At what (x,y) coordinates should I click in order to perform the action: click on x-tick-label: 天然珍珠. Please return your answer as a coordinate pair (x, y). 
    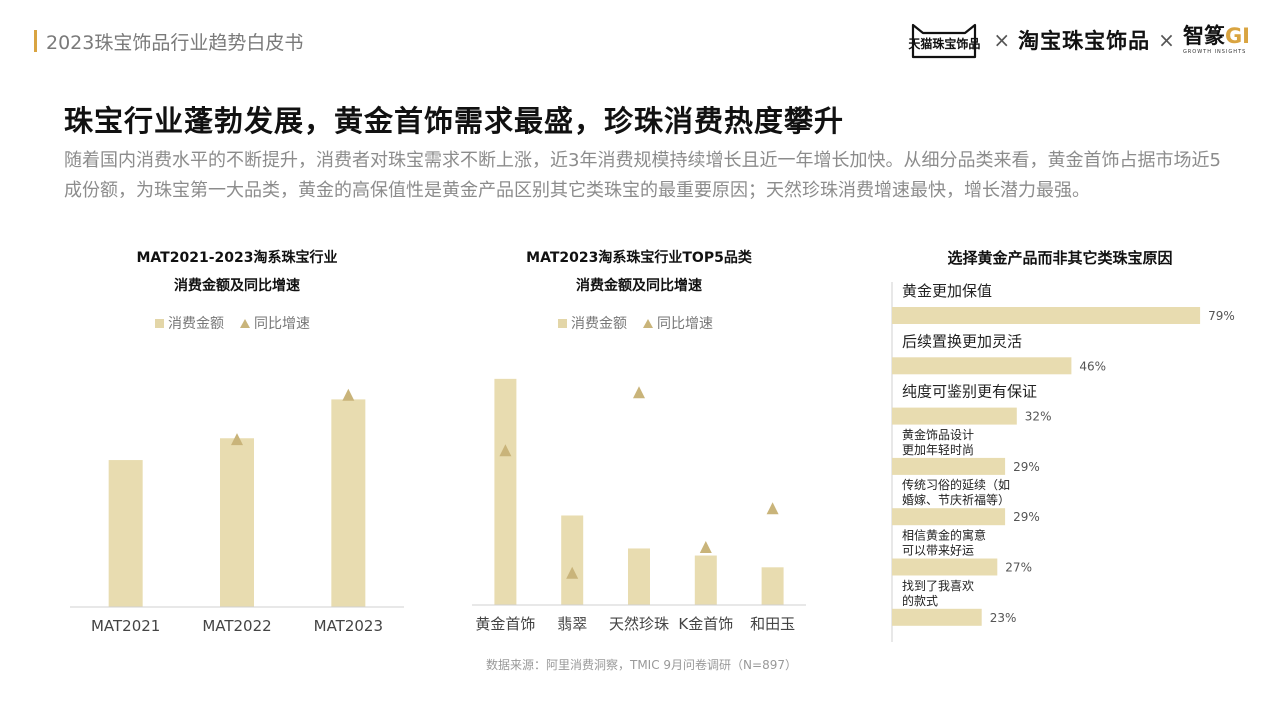
    Looking at the image, I should click on (639, 624).